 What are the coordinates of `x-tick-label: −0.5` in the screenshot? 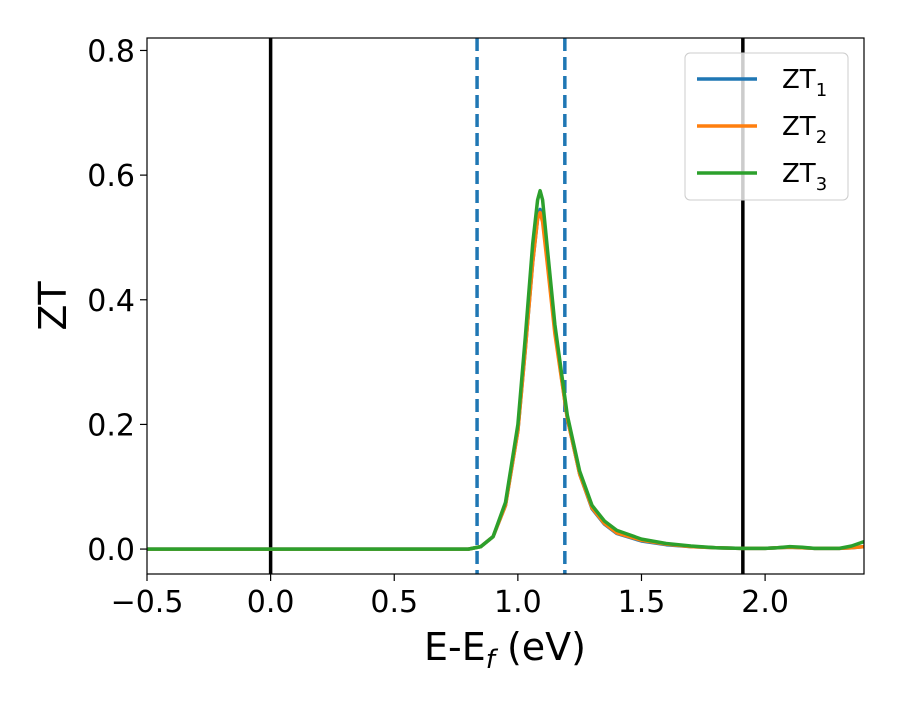 It's located at (147, 602).